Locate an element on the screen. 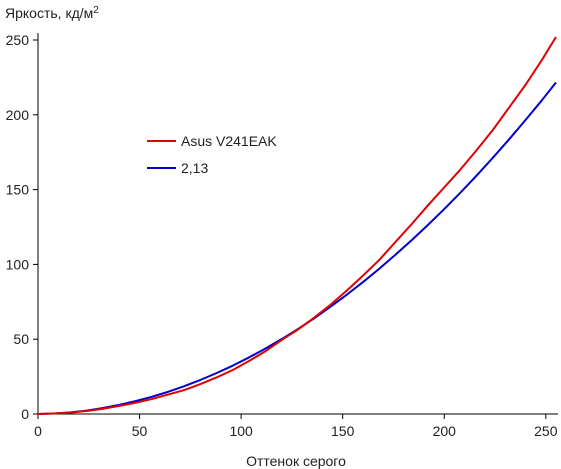  y-tick-label: 50 is located at coordinates (21, 339).